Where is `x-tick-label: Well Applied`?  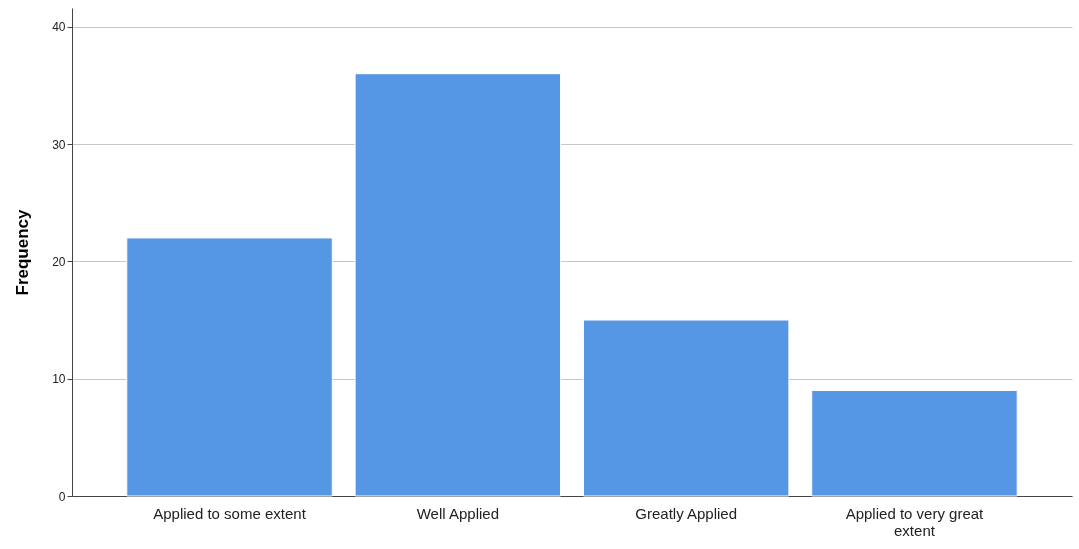
x-tick-label: Well Applied is located at coordinates (457, 513).